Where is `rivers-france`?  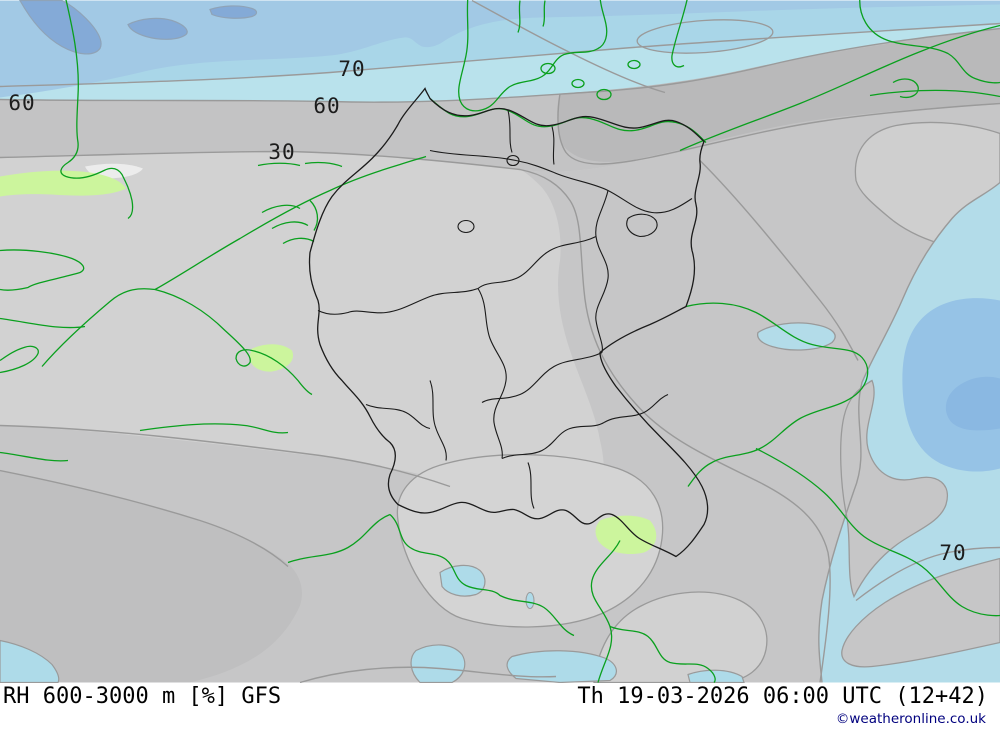 rivers-france is located at coordinates (144, 389).